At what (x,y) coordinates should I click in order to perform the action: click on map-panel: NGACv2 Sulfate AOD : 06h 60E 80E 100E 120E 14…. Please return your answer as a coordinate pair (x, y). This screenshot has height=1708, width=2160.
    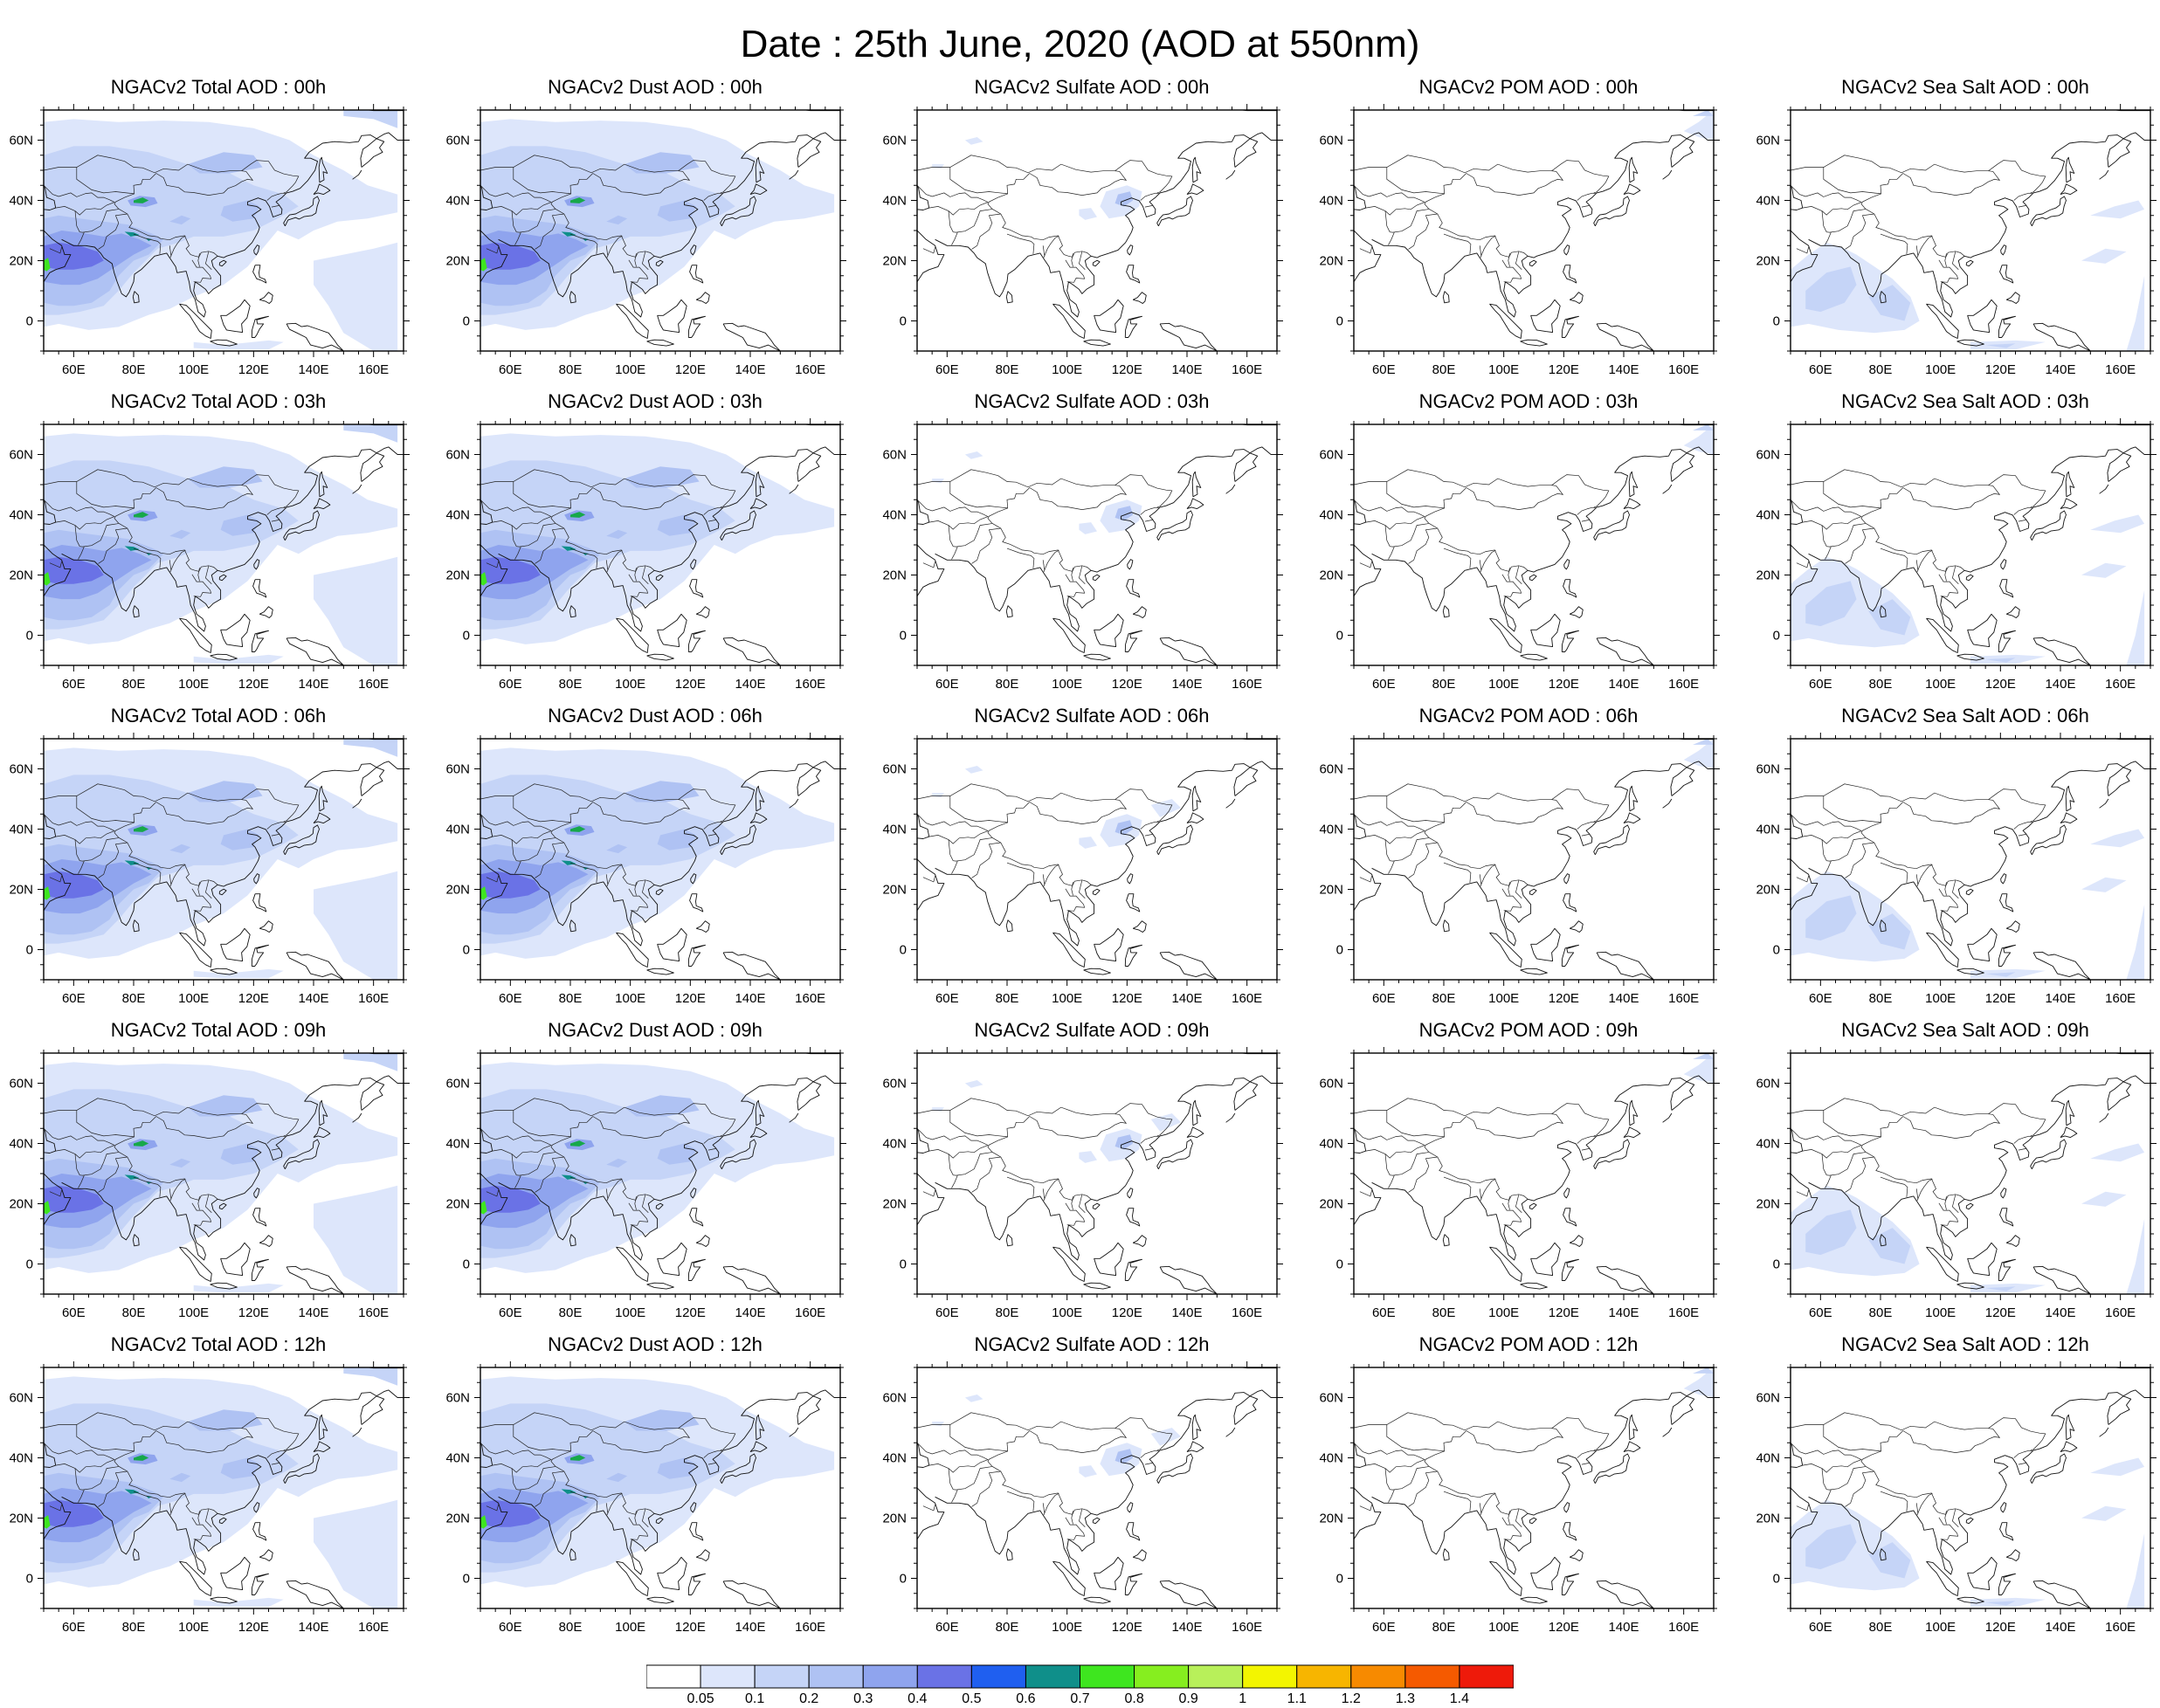
    Looking at the image, I should click on (1091, 863).